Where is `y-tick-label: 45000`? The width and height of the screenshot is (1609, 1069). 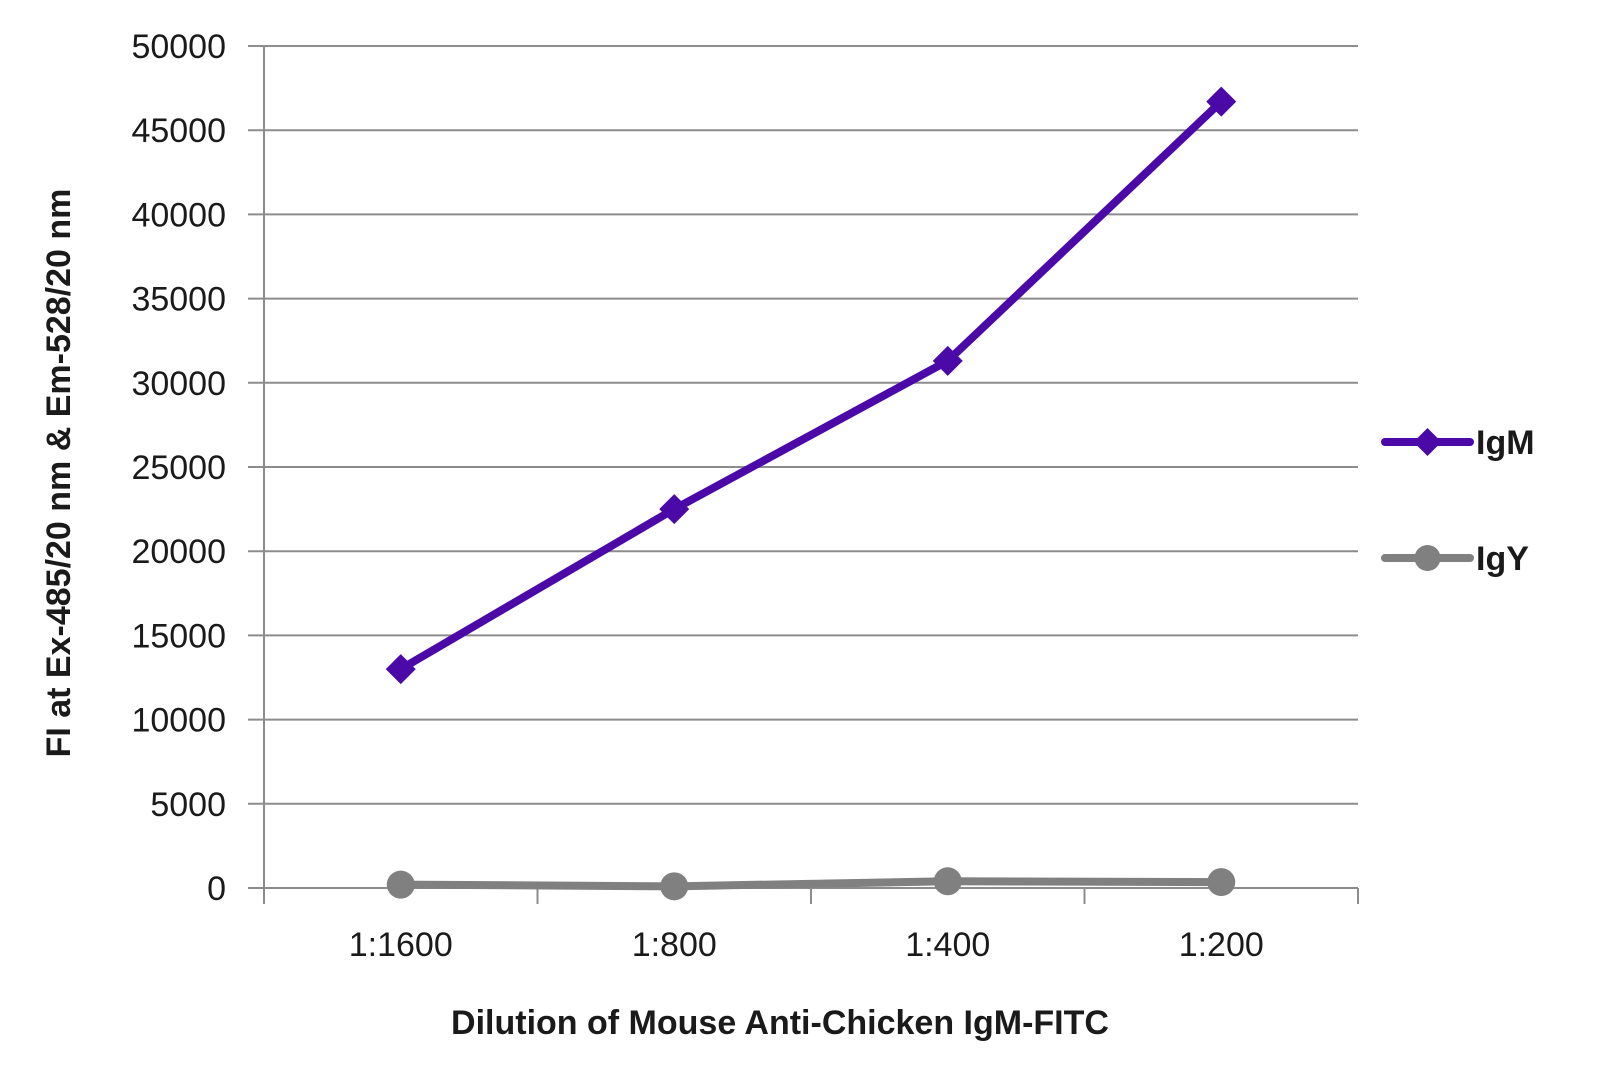
y-tick-label: 45000 is located at coordinates (178, 131).